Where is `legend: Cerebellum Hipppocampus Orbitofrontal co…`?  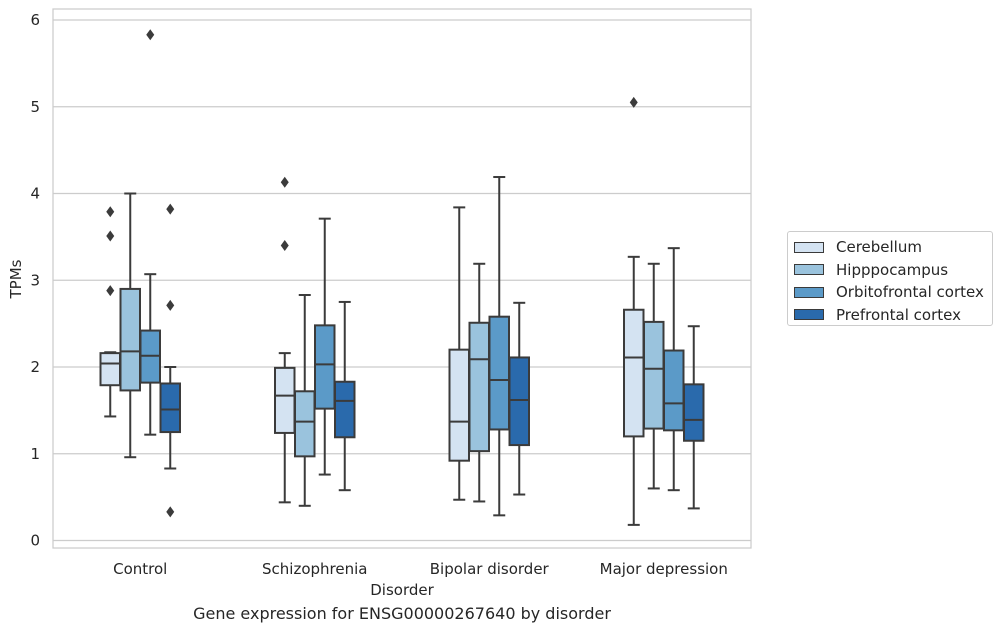 legend: Cerebellum Hipppocampus Orbitofrontal co… is located at coordinates (890, 278).